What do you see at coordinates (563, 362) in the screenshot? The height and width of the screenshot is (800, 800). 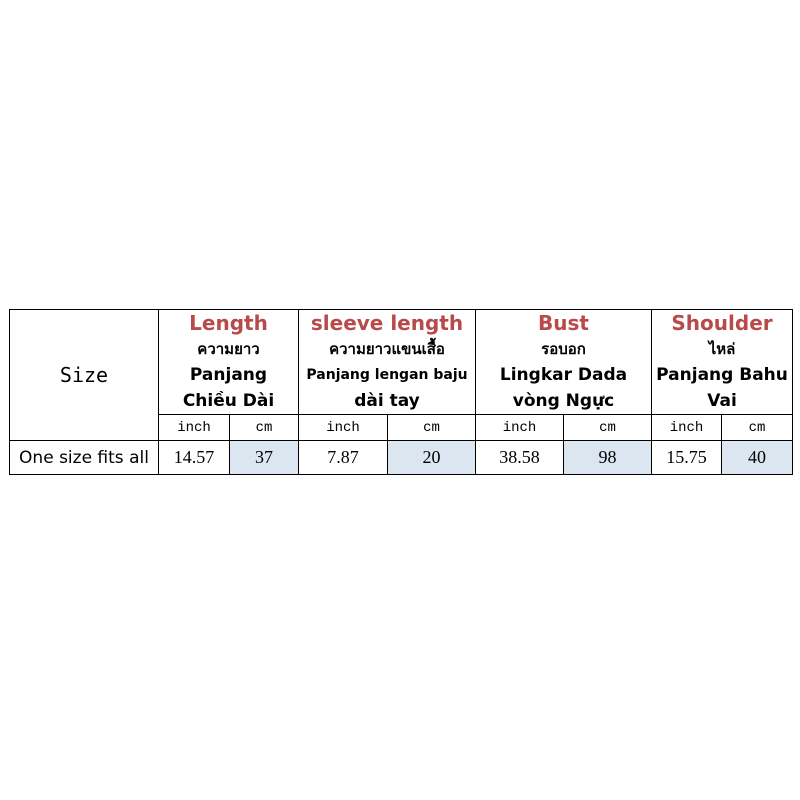 I see `bust-header: Bust รอบอก Lingkar Dada vòng Ngực` at bounding box center [563, 362].